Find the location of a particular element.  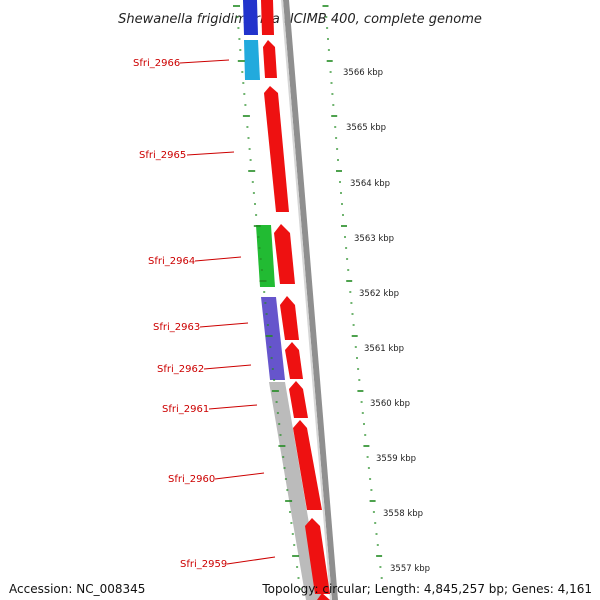

accession-text: Accession: NC_008345 is located at coordinates (77, 589).